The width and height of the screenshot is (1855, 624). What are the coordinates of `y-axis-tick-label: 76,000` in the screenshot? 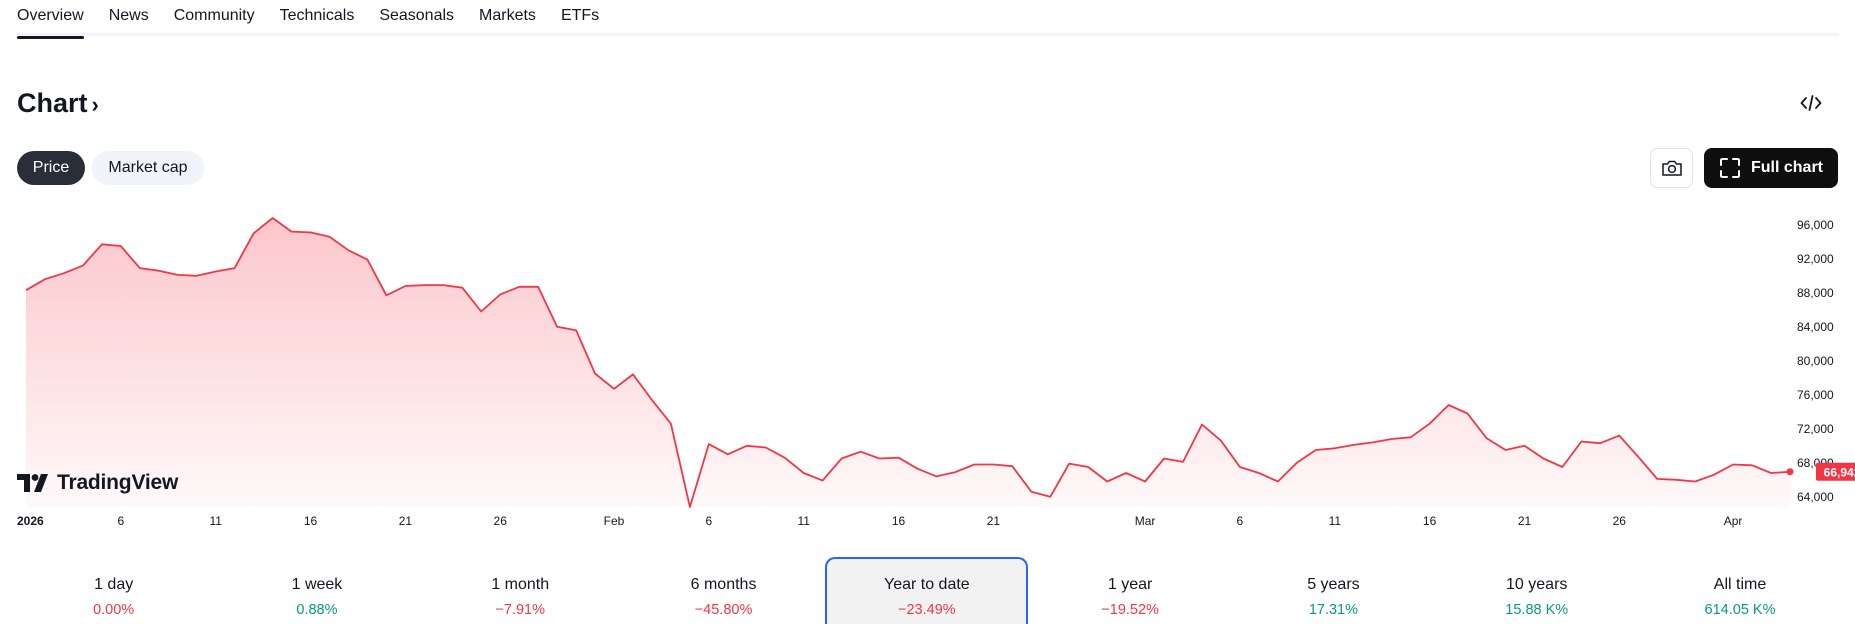 It's located at (1815, 395).